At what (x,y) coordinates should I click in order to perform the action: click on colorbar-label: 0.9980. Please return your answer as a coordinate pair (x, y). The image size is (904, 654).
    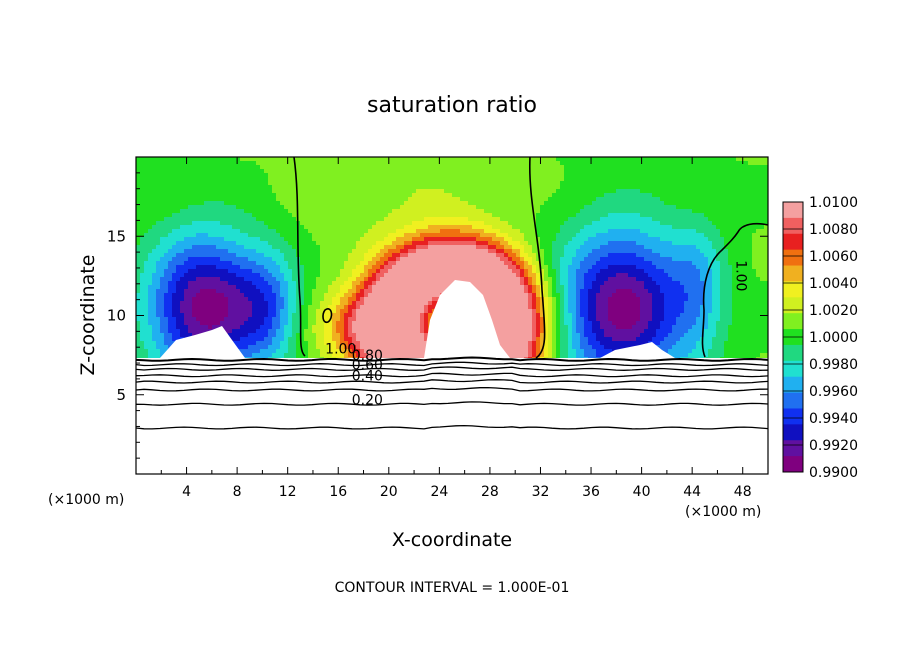
    Looking at the image, I should click on (833, 365).